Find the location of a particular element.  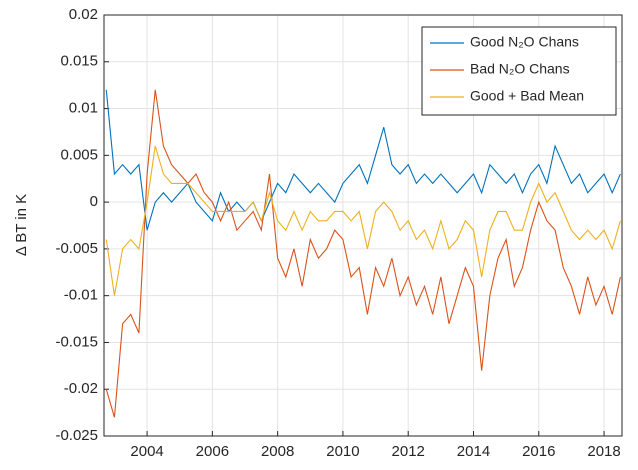

y-tick-label: -0.025 is located at coordinates (76, 435).